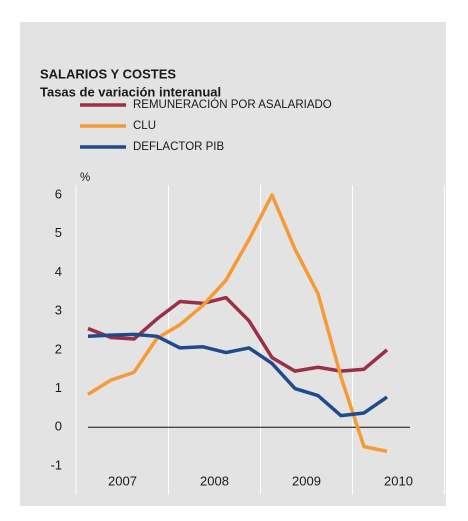  I want to click on y-unit: %, so click(85, 178).